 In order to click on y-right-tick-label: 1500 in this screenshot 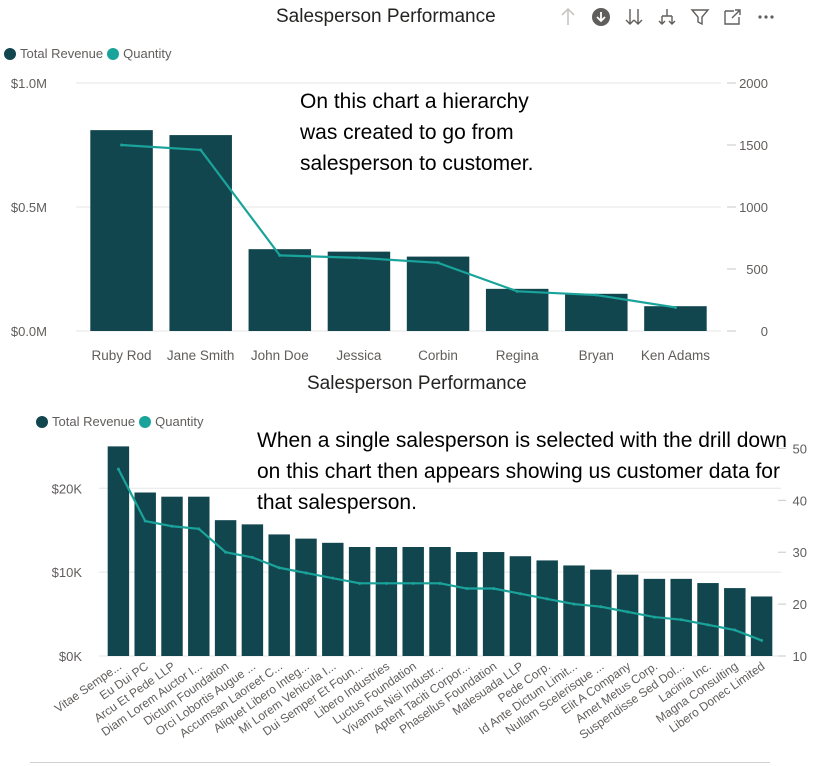, I will do `click(753, 145)`.